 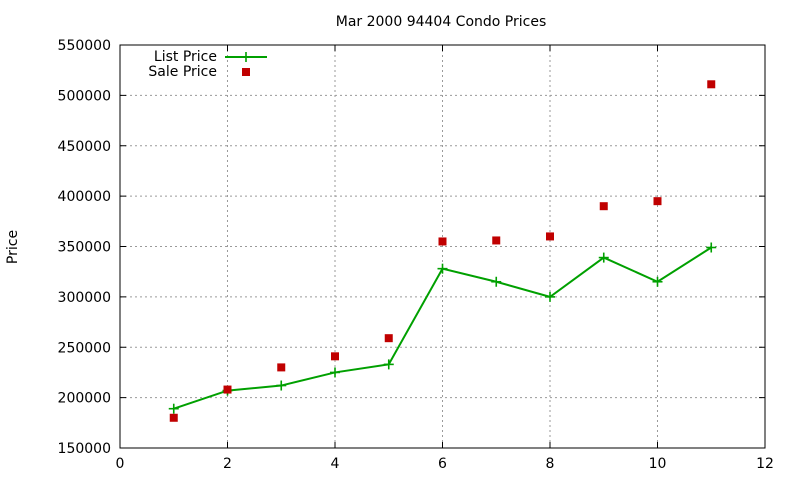 What do you see at coordinates (658, 464) in the screenshot?
I see `x-tick-label: 10` at bounding box center [658, 464].